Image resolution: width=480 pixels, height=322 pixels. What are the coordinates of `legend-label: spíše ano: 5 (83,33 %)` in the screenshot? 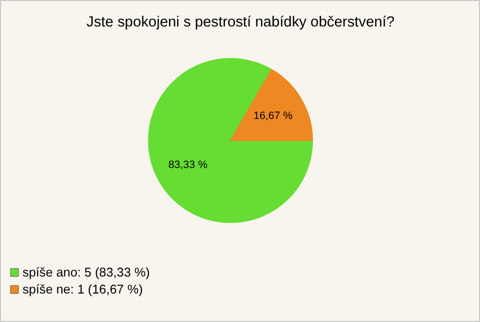 It's located at (86, 273).